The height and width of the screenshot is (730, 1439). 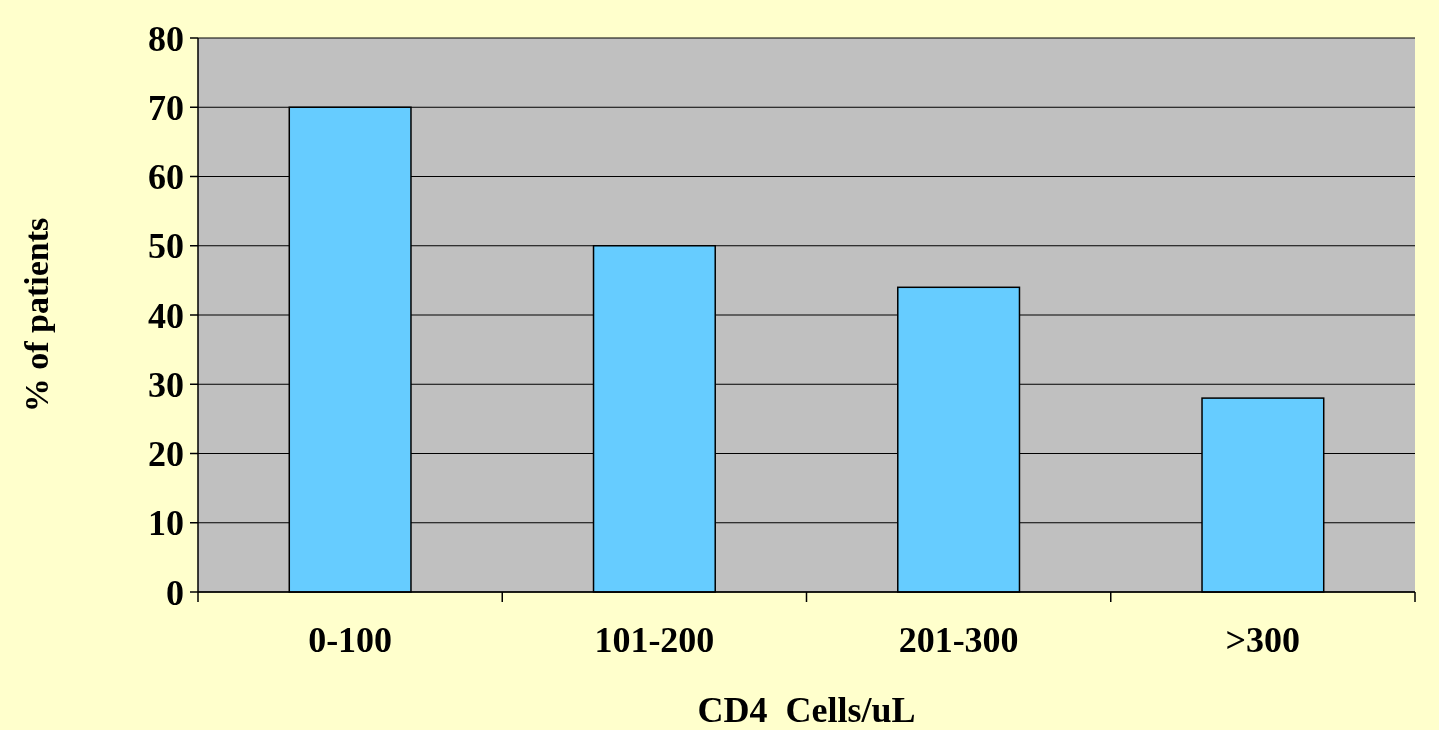 I want to click on y-tick-label: 70, so click(x=166, y=107).